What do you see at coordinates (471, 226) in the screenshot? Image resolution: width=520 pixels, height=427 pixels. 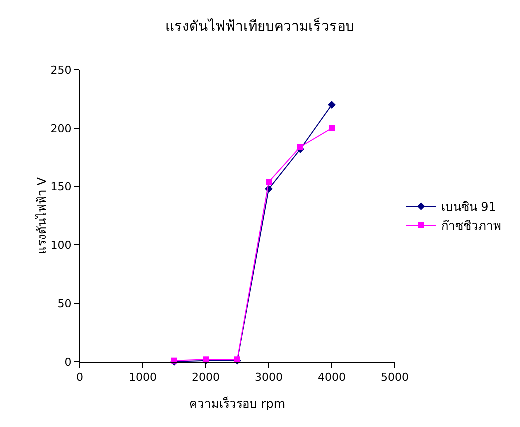 I see `legend-label: ก๊าซชีวภาพ` at bounding box center [471, 226].